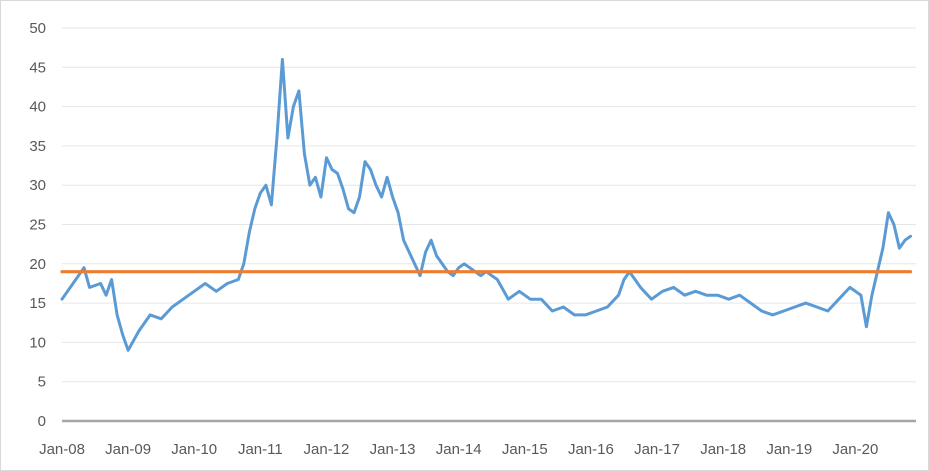 The width and height of the screenshot is (929, 471). Describe the element at coordinates (42, 421) in the screenshot. I see `y-tick-label: 0` at that location.